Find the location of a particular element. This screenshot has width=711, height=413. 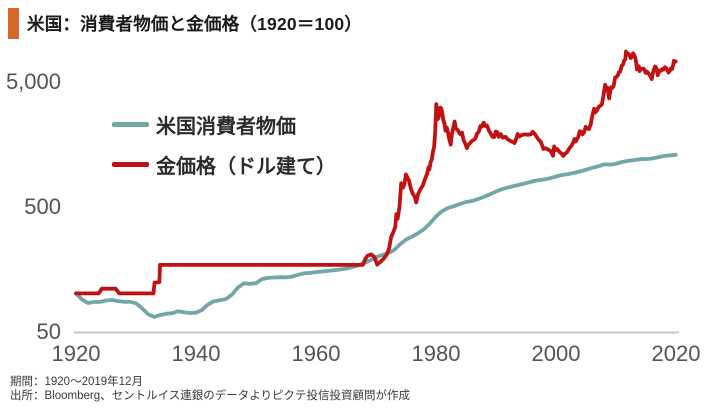

x-tick-label: 1940 is located at coordinates (196, 353).